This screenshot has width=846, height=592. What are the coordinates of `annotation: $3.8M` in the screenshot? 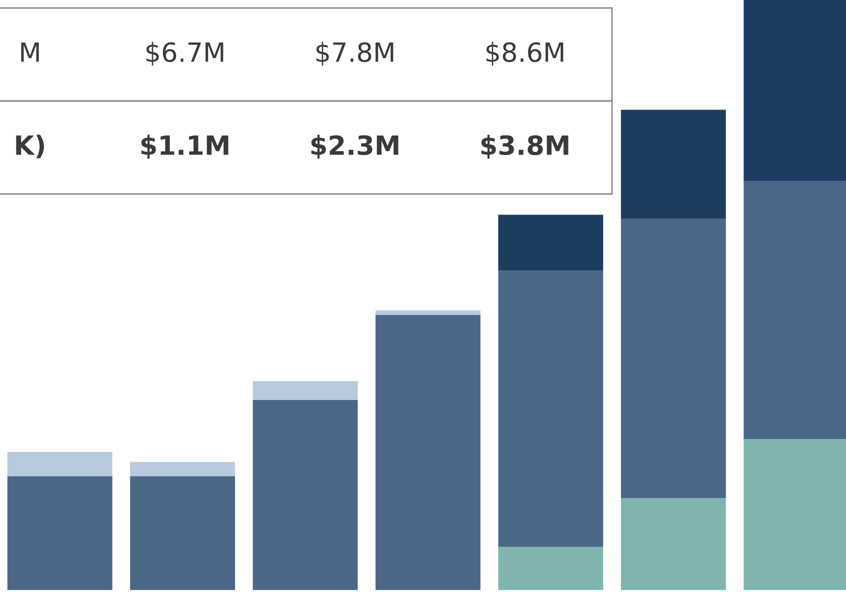 It's located at (524, 146).